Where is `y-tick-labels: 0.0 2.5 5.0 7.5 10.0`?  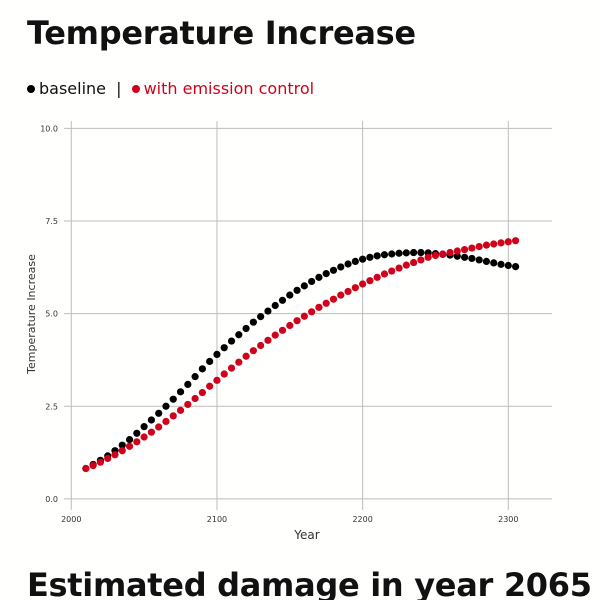 y-tick-labels: 0.0 2.5 5.0 7.5 10.0 is located at coordinates (49, 313).